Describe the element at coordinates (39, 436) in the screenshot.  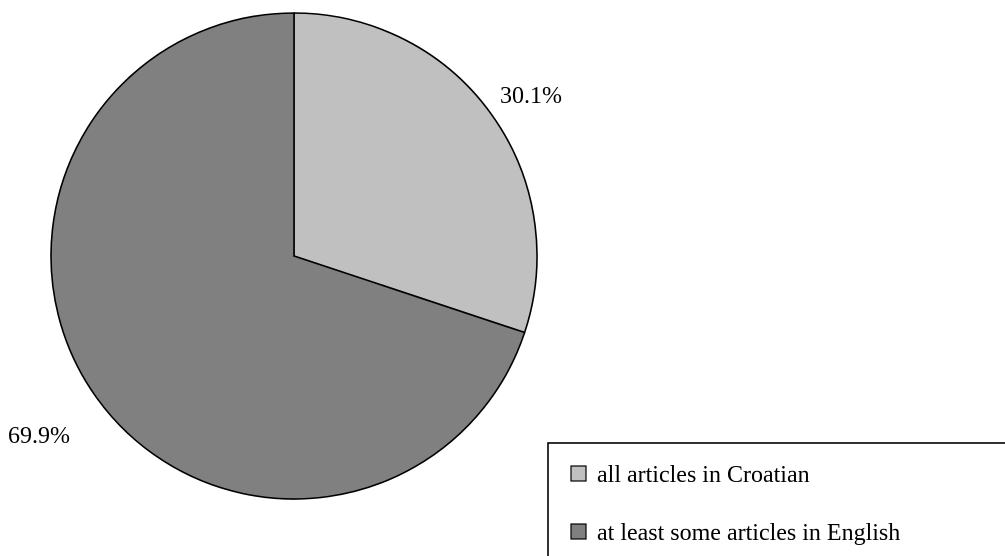
I see `data-label-english: 69.9%` at that location.